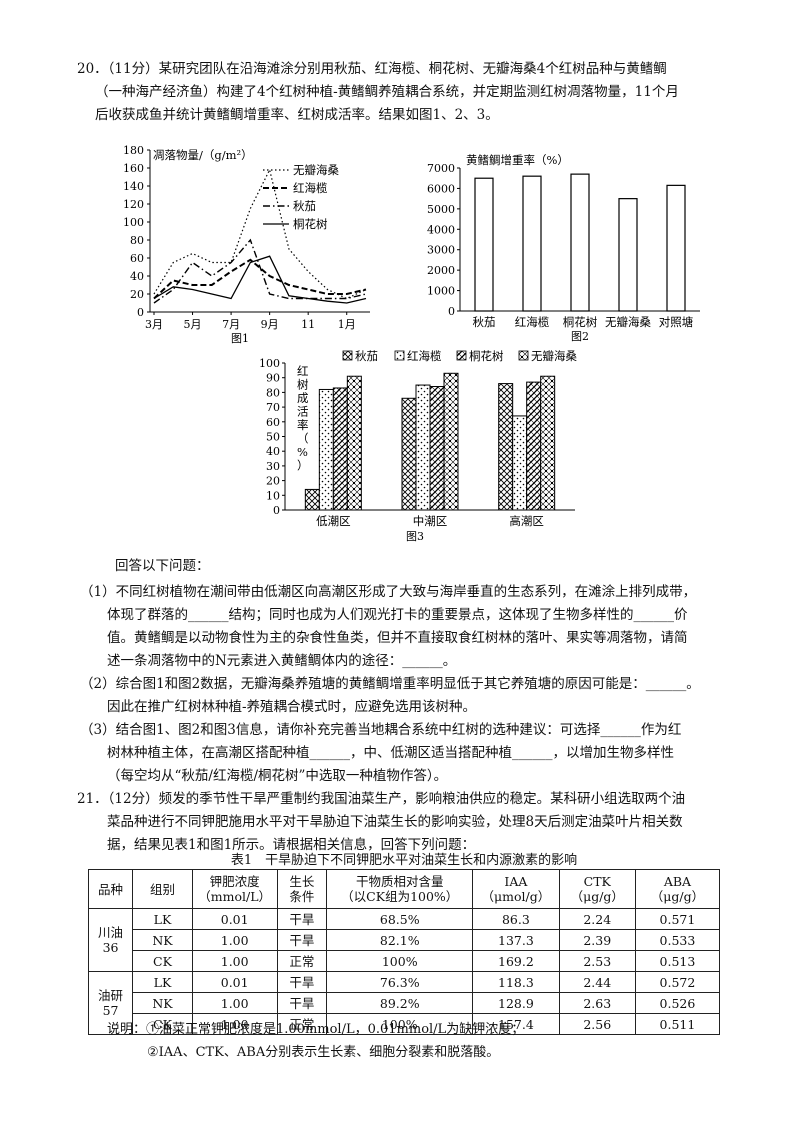 The image size is (800, 1132). What do you see at coordinates (302, 889) in the screenshot?
I see `table-header-cell: 生长 条件` at bounding box center [302, 889].